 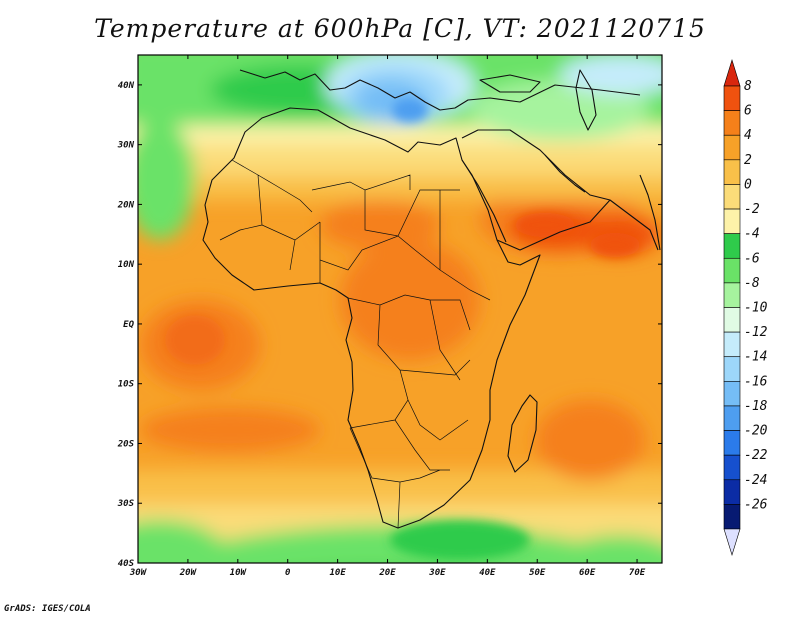 I want to click on madagascar, so click(x=522, y=433).